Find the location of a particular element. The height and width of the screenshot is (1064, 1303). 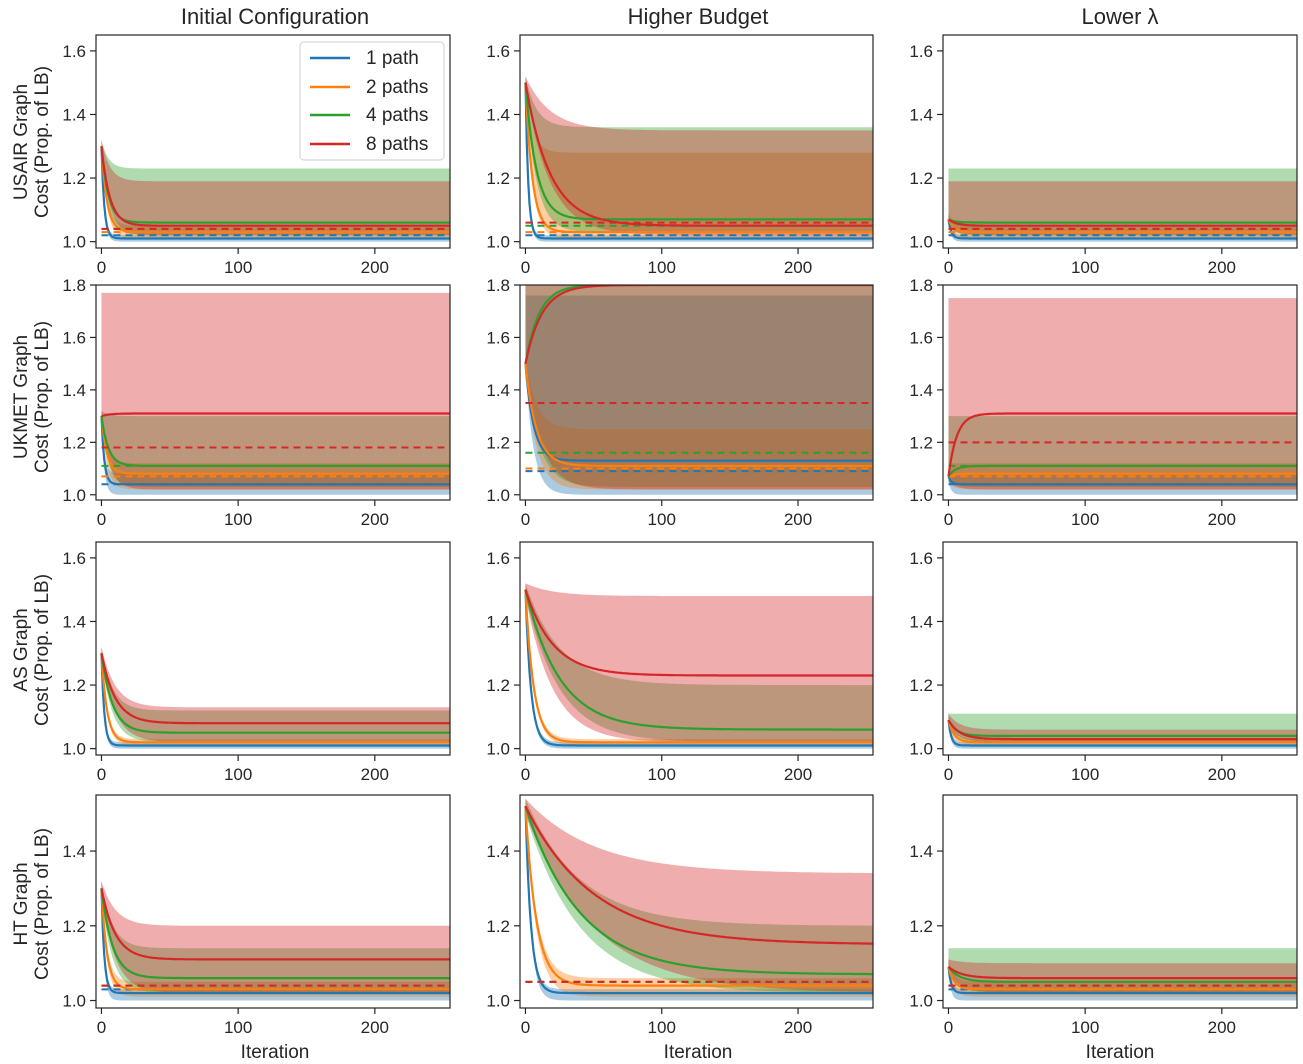

panel-frame-r3c2 is located at coordinates (1120, 901).